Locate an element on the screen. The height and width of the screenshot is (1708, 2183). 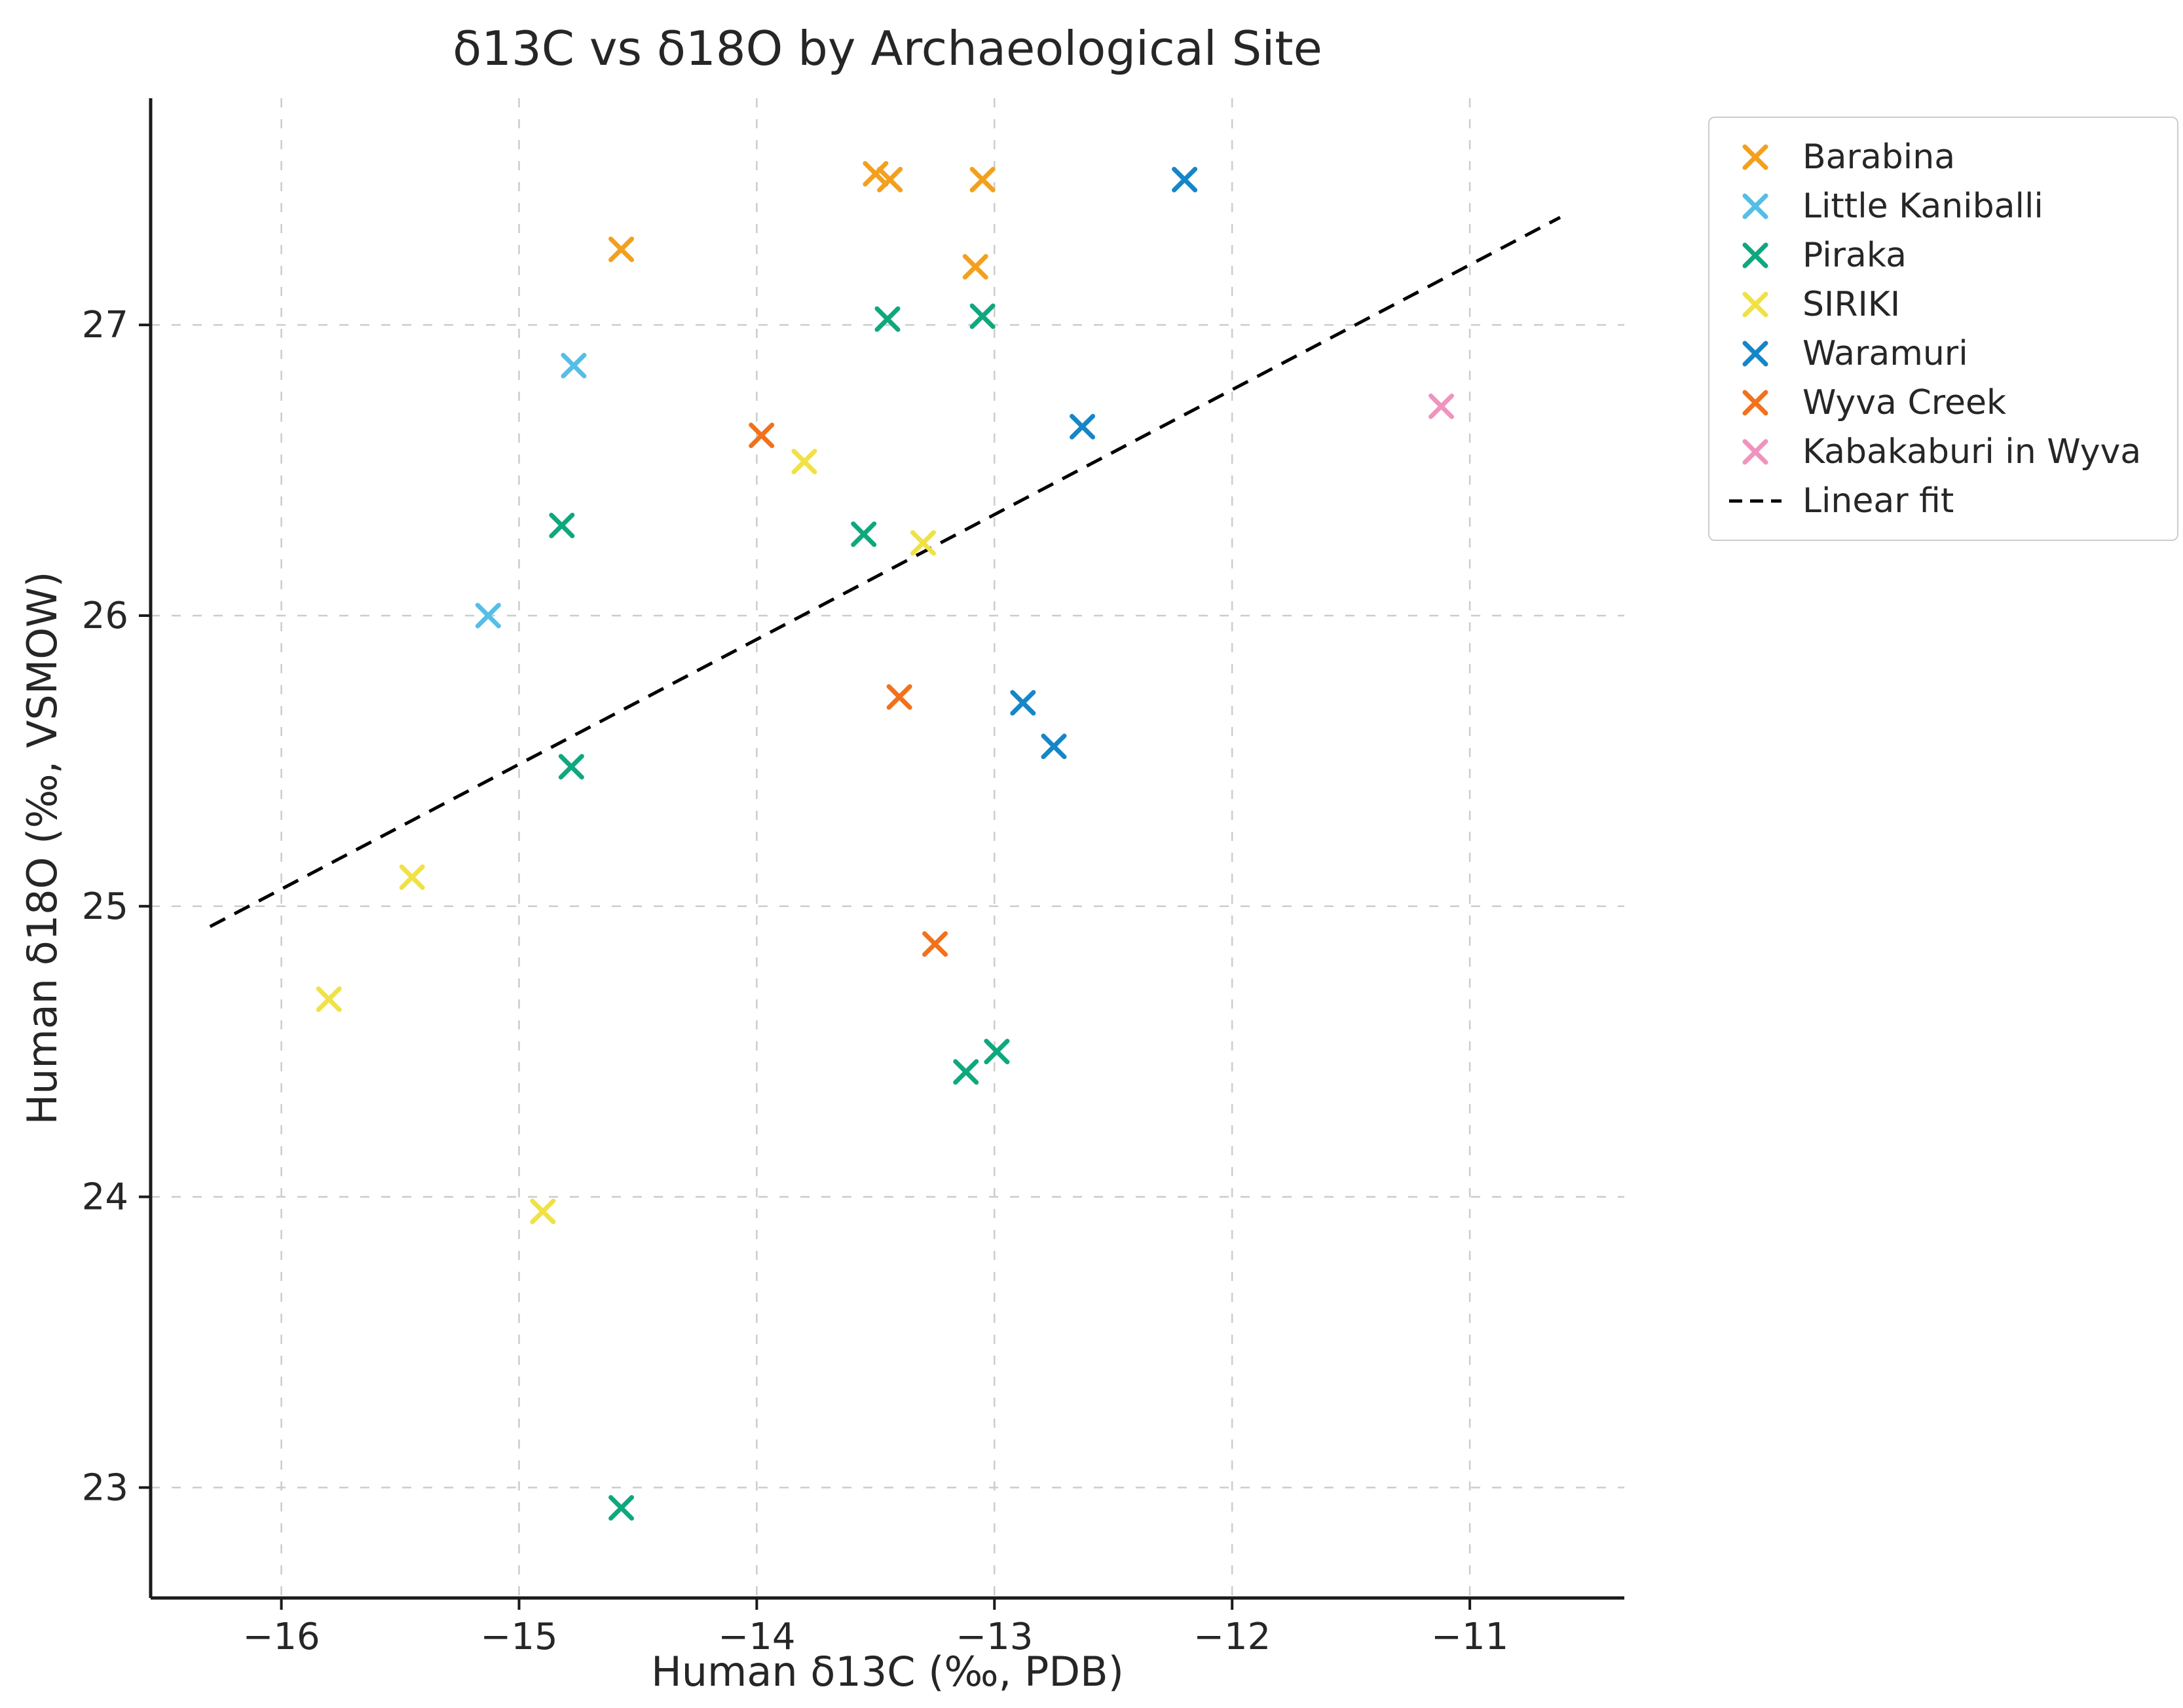
legend-label: Kabakaburi in Wyva is located at coordinates (1972, 452).